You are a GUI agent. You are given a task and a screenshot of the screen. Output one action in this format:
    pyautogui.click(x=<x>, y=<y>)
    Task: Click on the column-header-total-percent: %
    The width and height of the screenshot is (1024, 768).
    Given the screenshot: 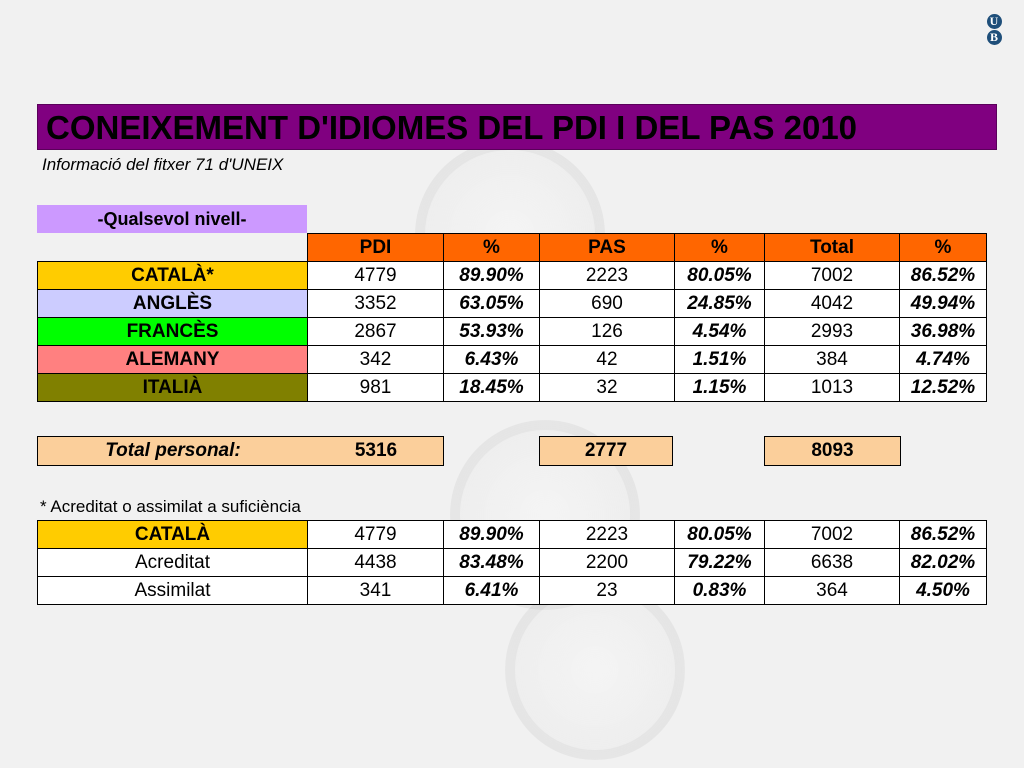 What is the action you would take?
    pyautogui.click(x=943, y=247)
    